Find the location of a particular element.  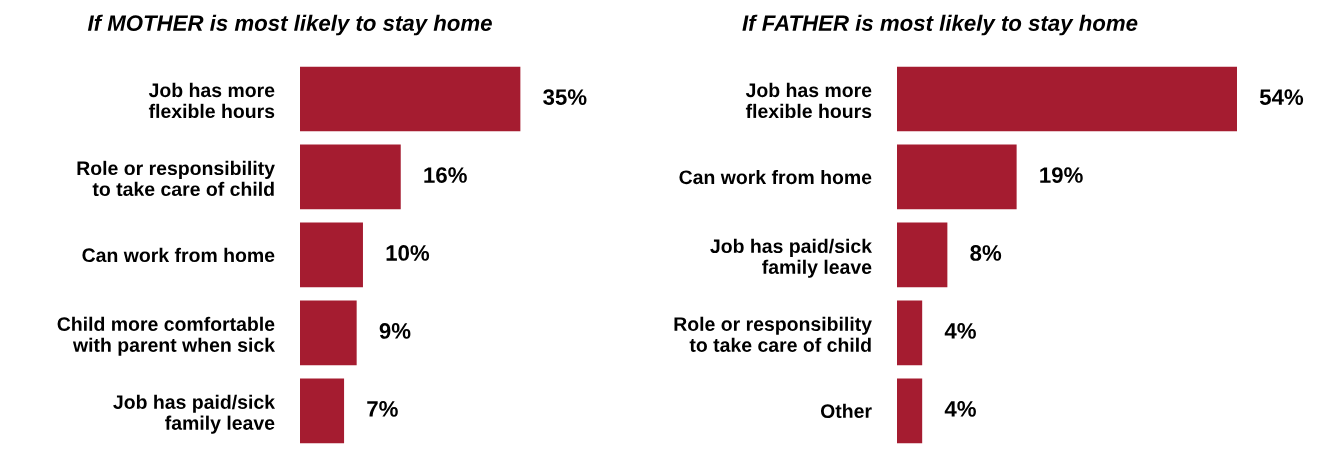

chart-title: If FATHER is most likely to stay home is located at coordinates (940, 25).